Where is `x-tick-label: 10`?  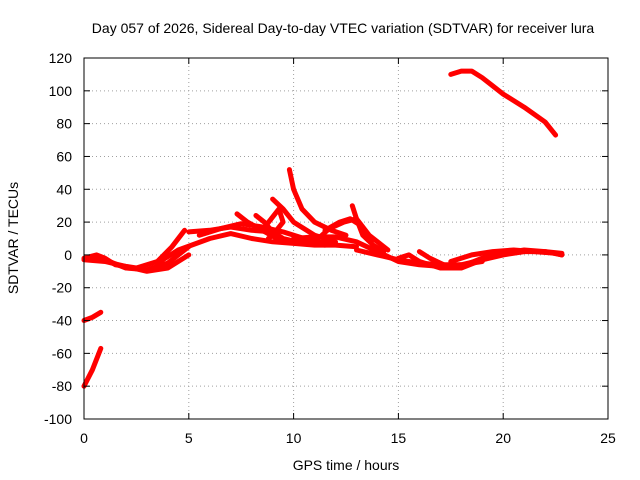 x-tick-label: 10 is located at coordinates (294, 438).